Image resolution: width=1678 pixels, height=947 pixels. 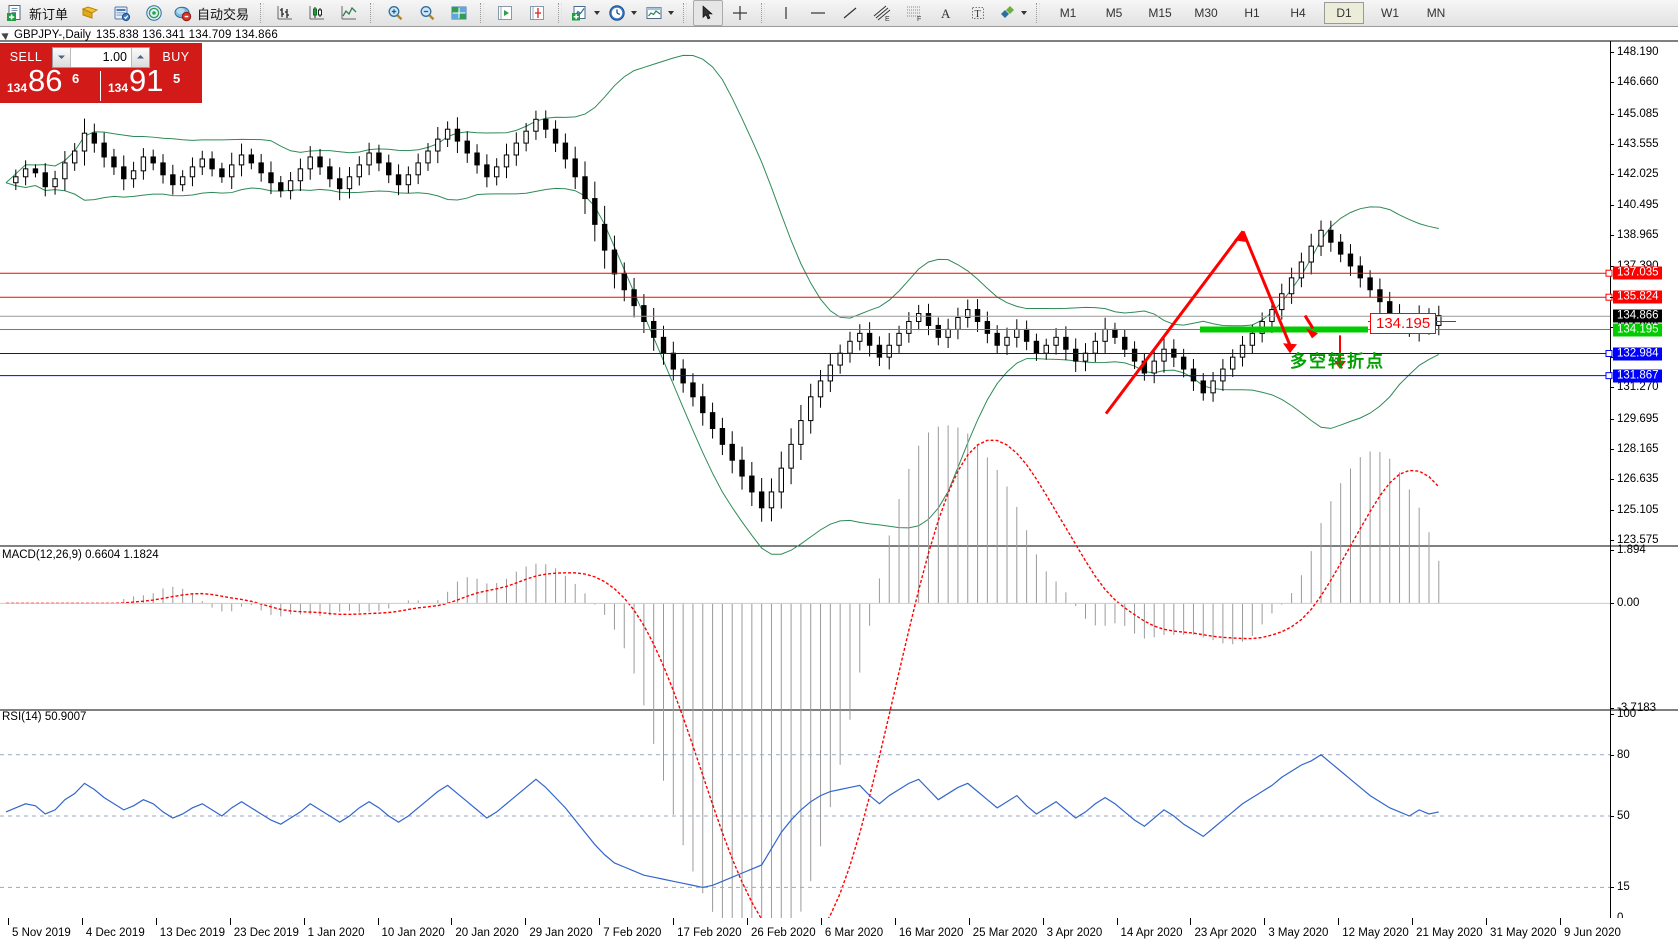 What do you see at coordinates (1068, 13) in the screenshot?
I see `timeframe-m1: M1` at bounding box center [1068, 13].